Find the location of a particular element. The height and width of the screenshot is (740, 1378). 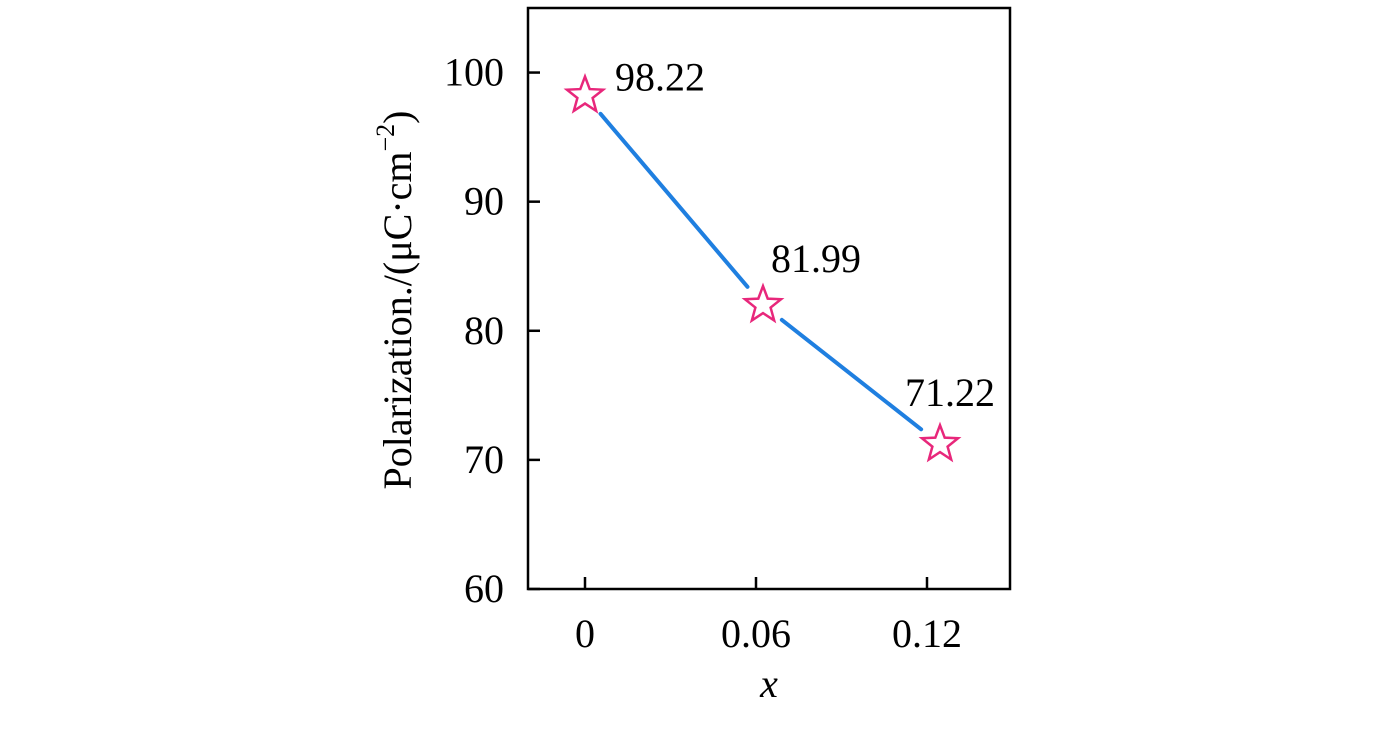

x-axis-ticks: 0 0.06 0.12 is located at coordinates (768, 616).